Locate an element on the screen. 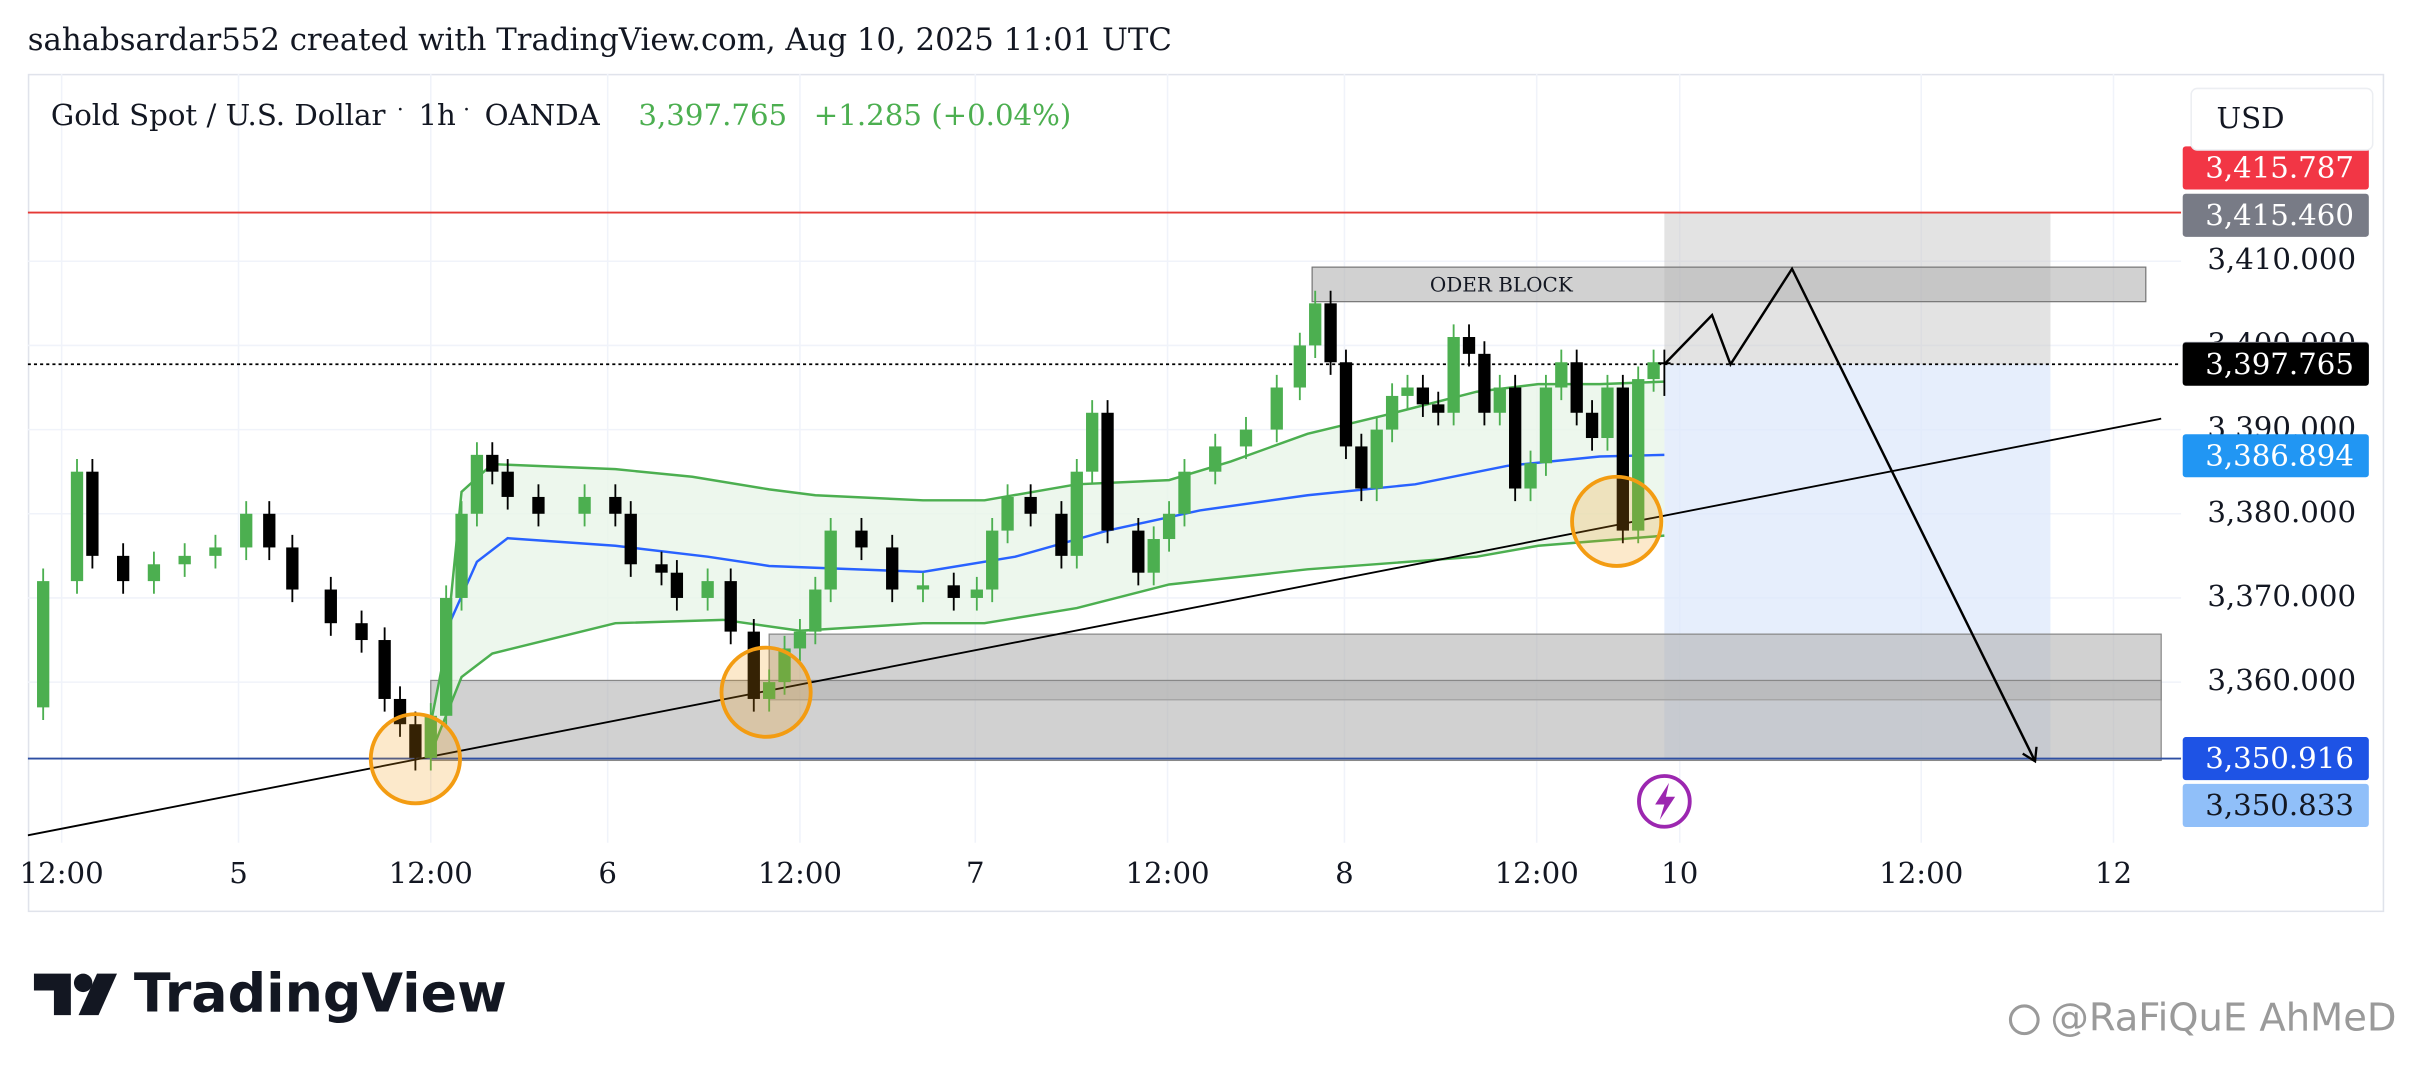 Image resolution: width=2412 pixels, height=1079 pixels. alert-icon is located at coordinates (1664, 801).